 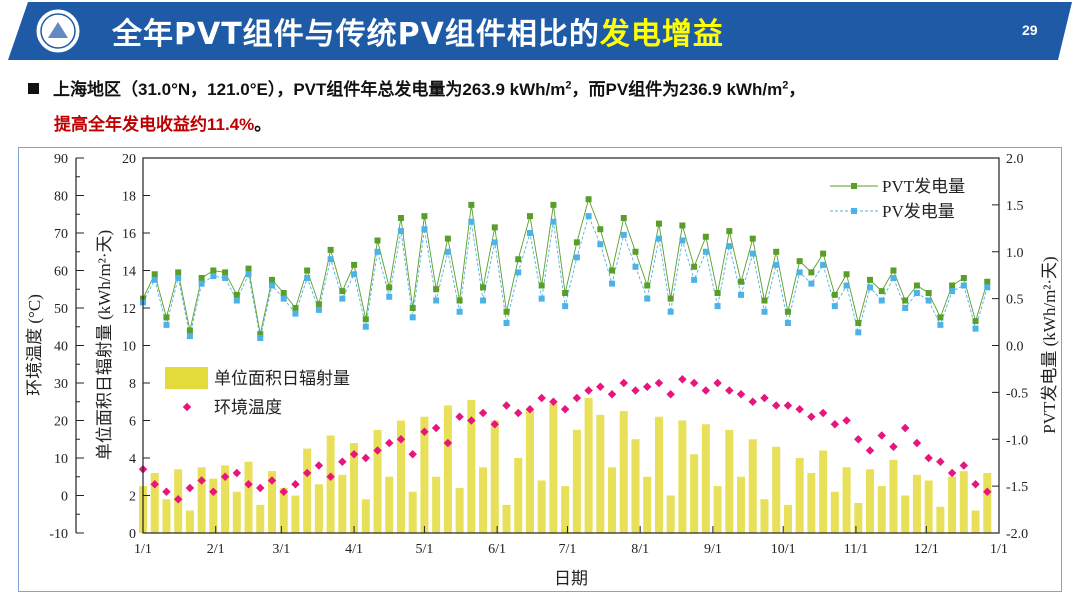 What do you see at coordinates (640, 549) in the screenshot?
I see `x-tick-label: 8/1` at bounding box center [640, 549].